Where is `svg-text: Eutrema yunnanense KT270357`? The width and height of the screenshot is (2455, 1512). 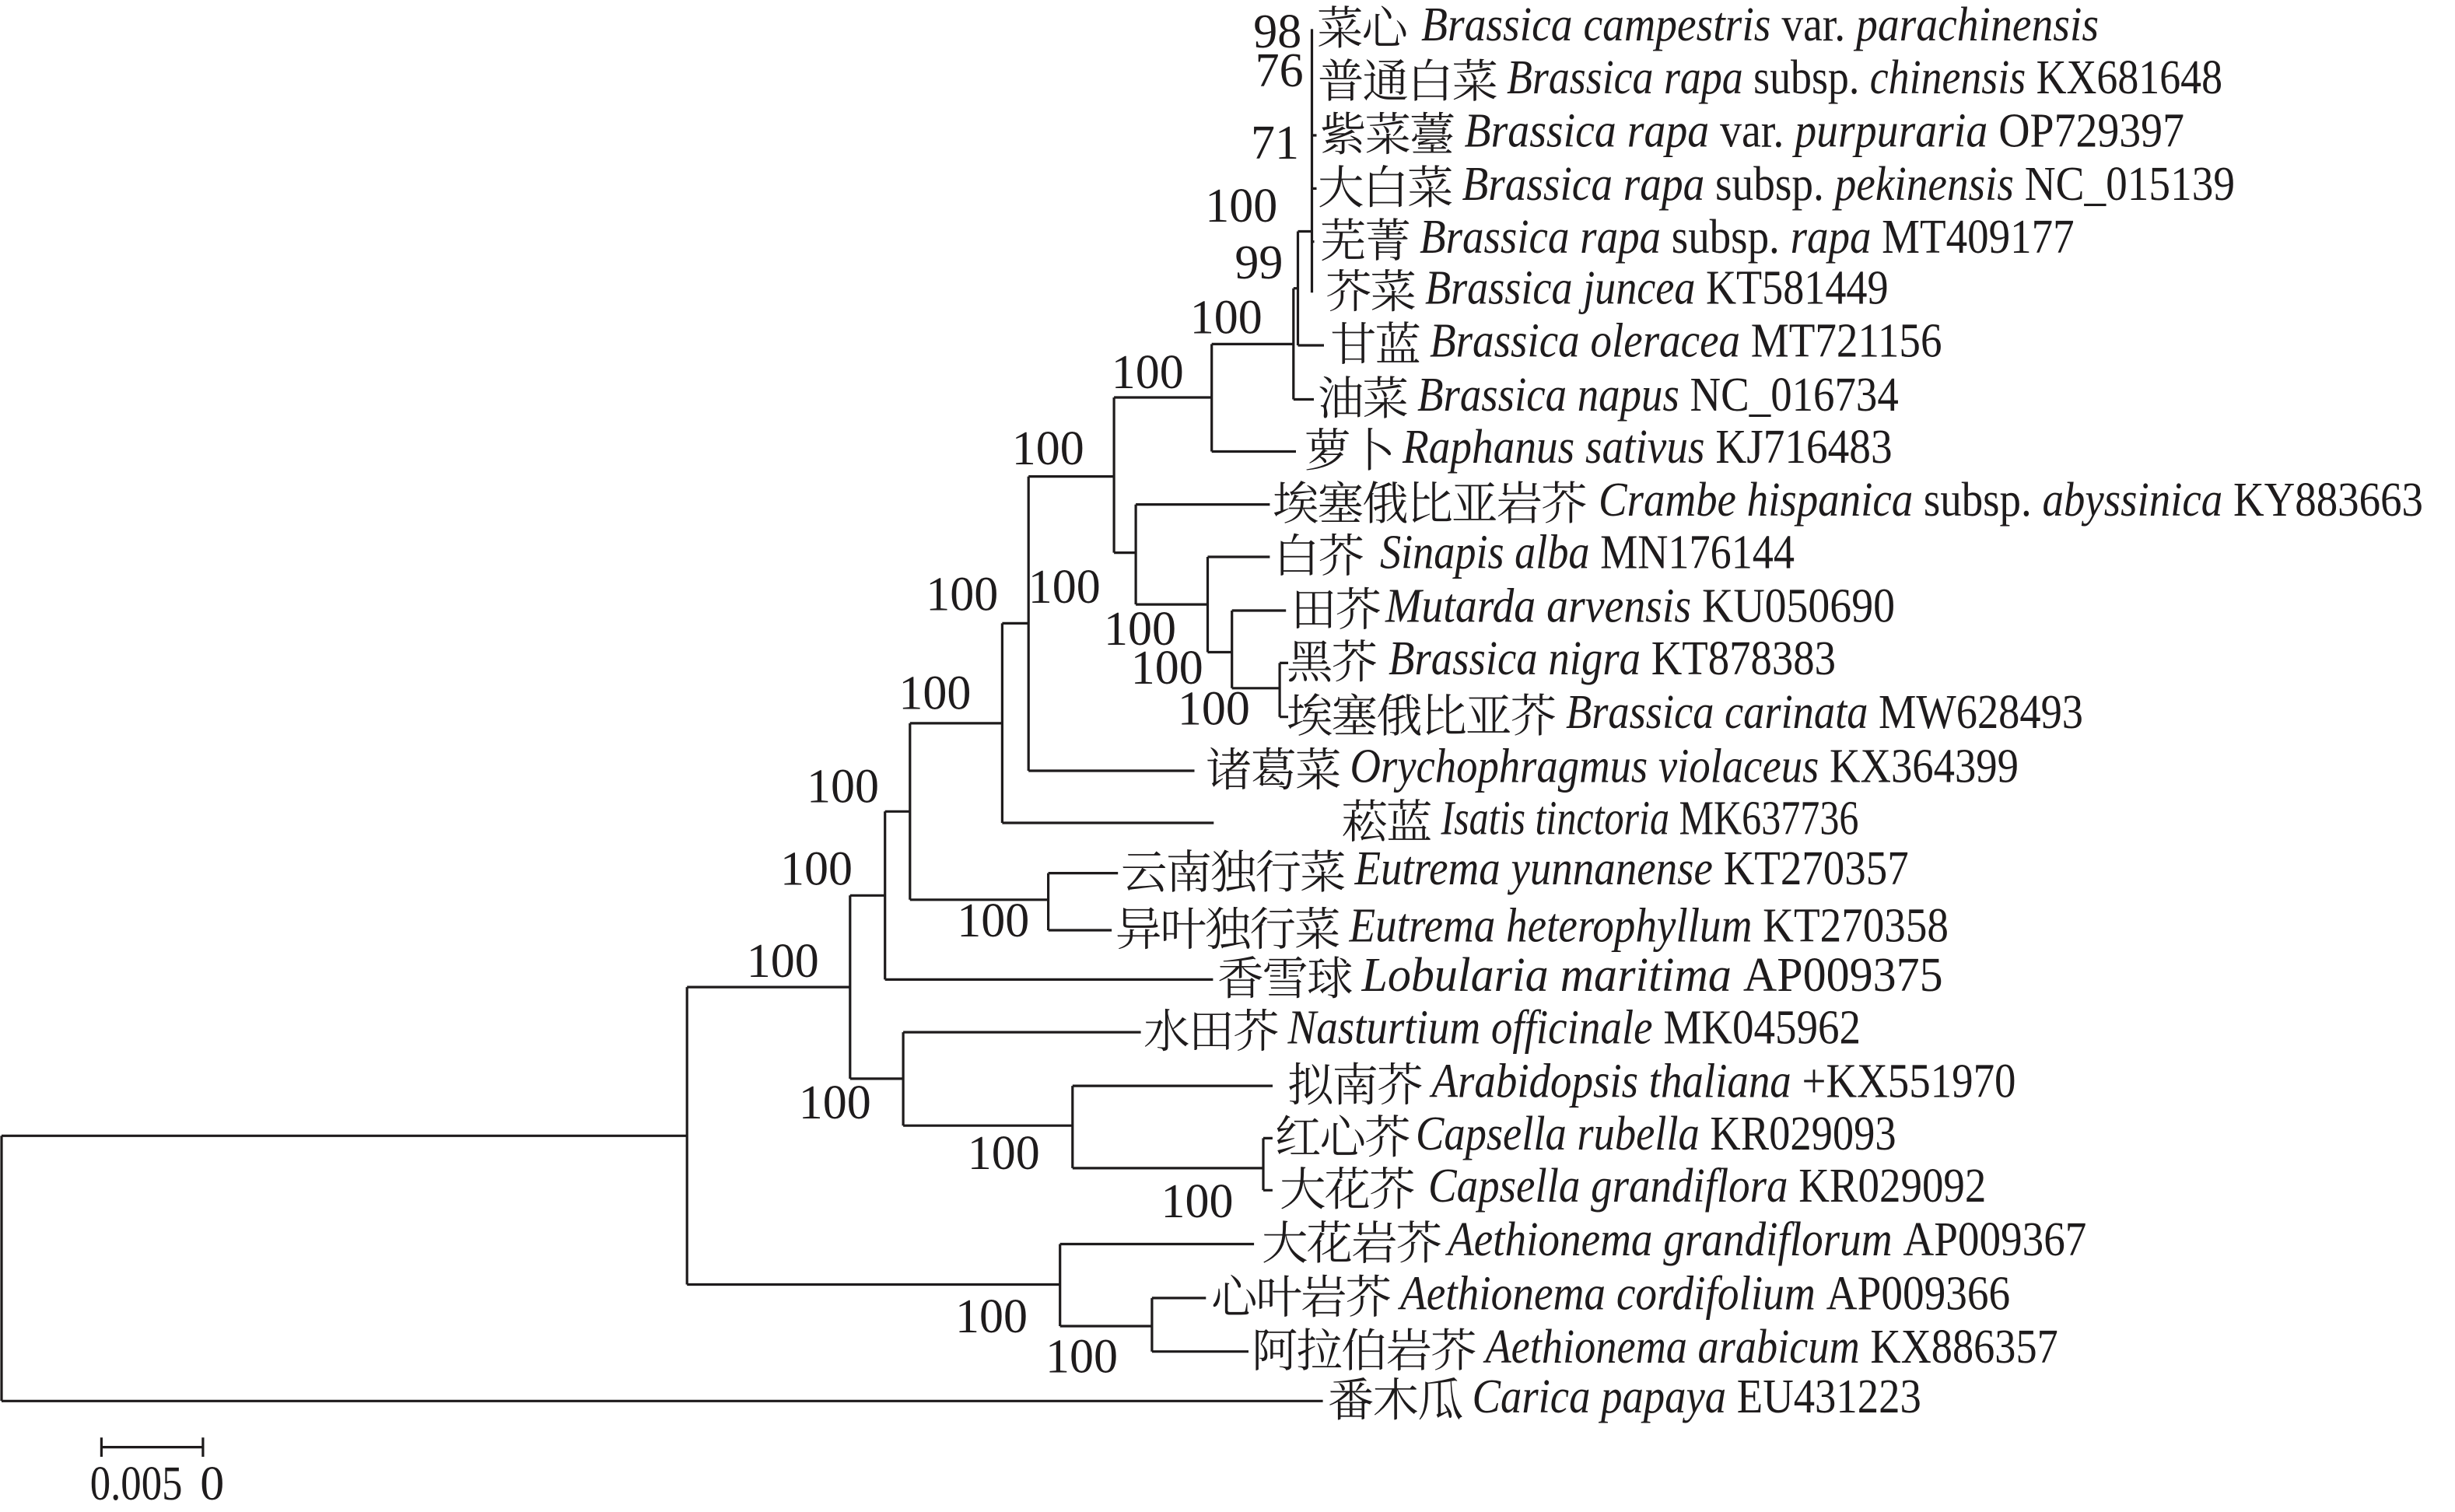
svg-text: Eutrema yunnanense KT270357 is located at coordinates (1631, 869).